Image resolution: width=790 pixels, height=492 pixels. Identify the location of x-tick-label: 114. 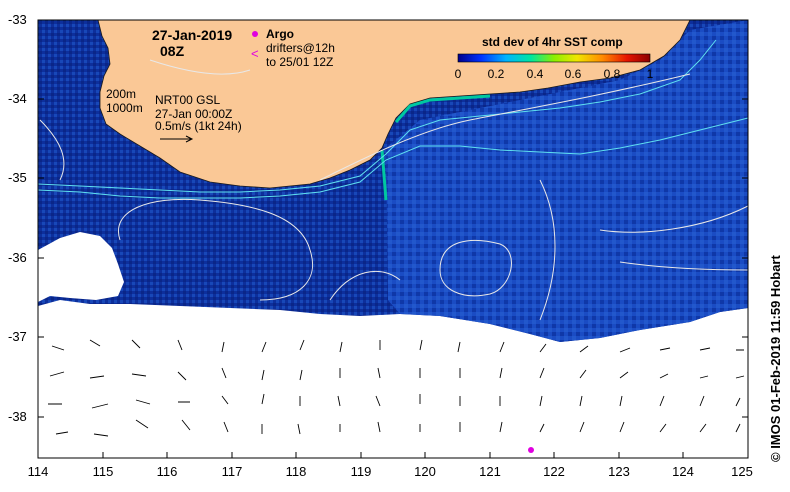
(38, 471).